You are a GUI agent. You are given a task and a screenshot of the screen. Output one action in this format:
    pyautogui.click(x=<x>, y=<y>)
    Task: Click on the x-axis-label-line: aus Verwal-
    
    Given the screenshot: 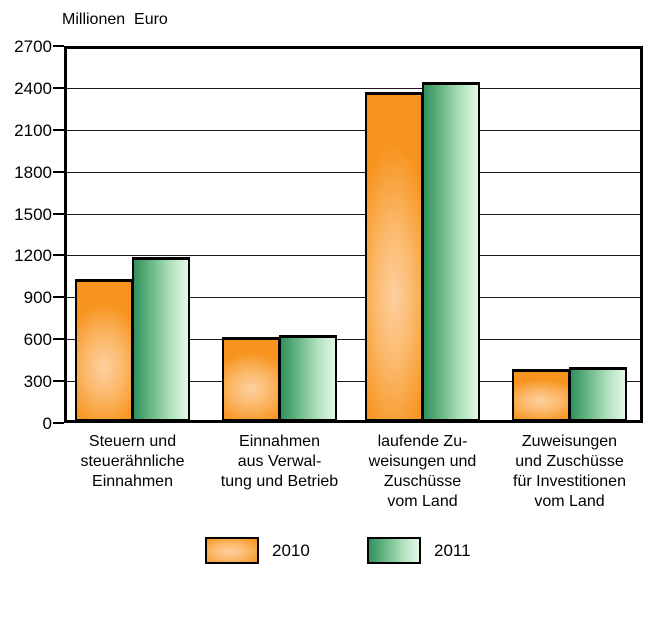 What is the action you would take?
    pyautogui.click(x=279, y=461)
    